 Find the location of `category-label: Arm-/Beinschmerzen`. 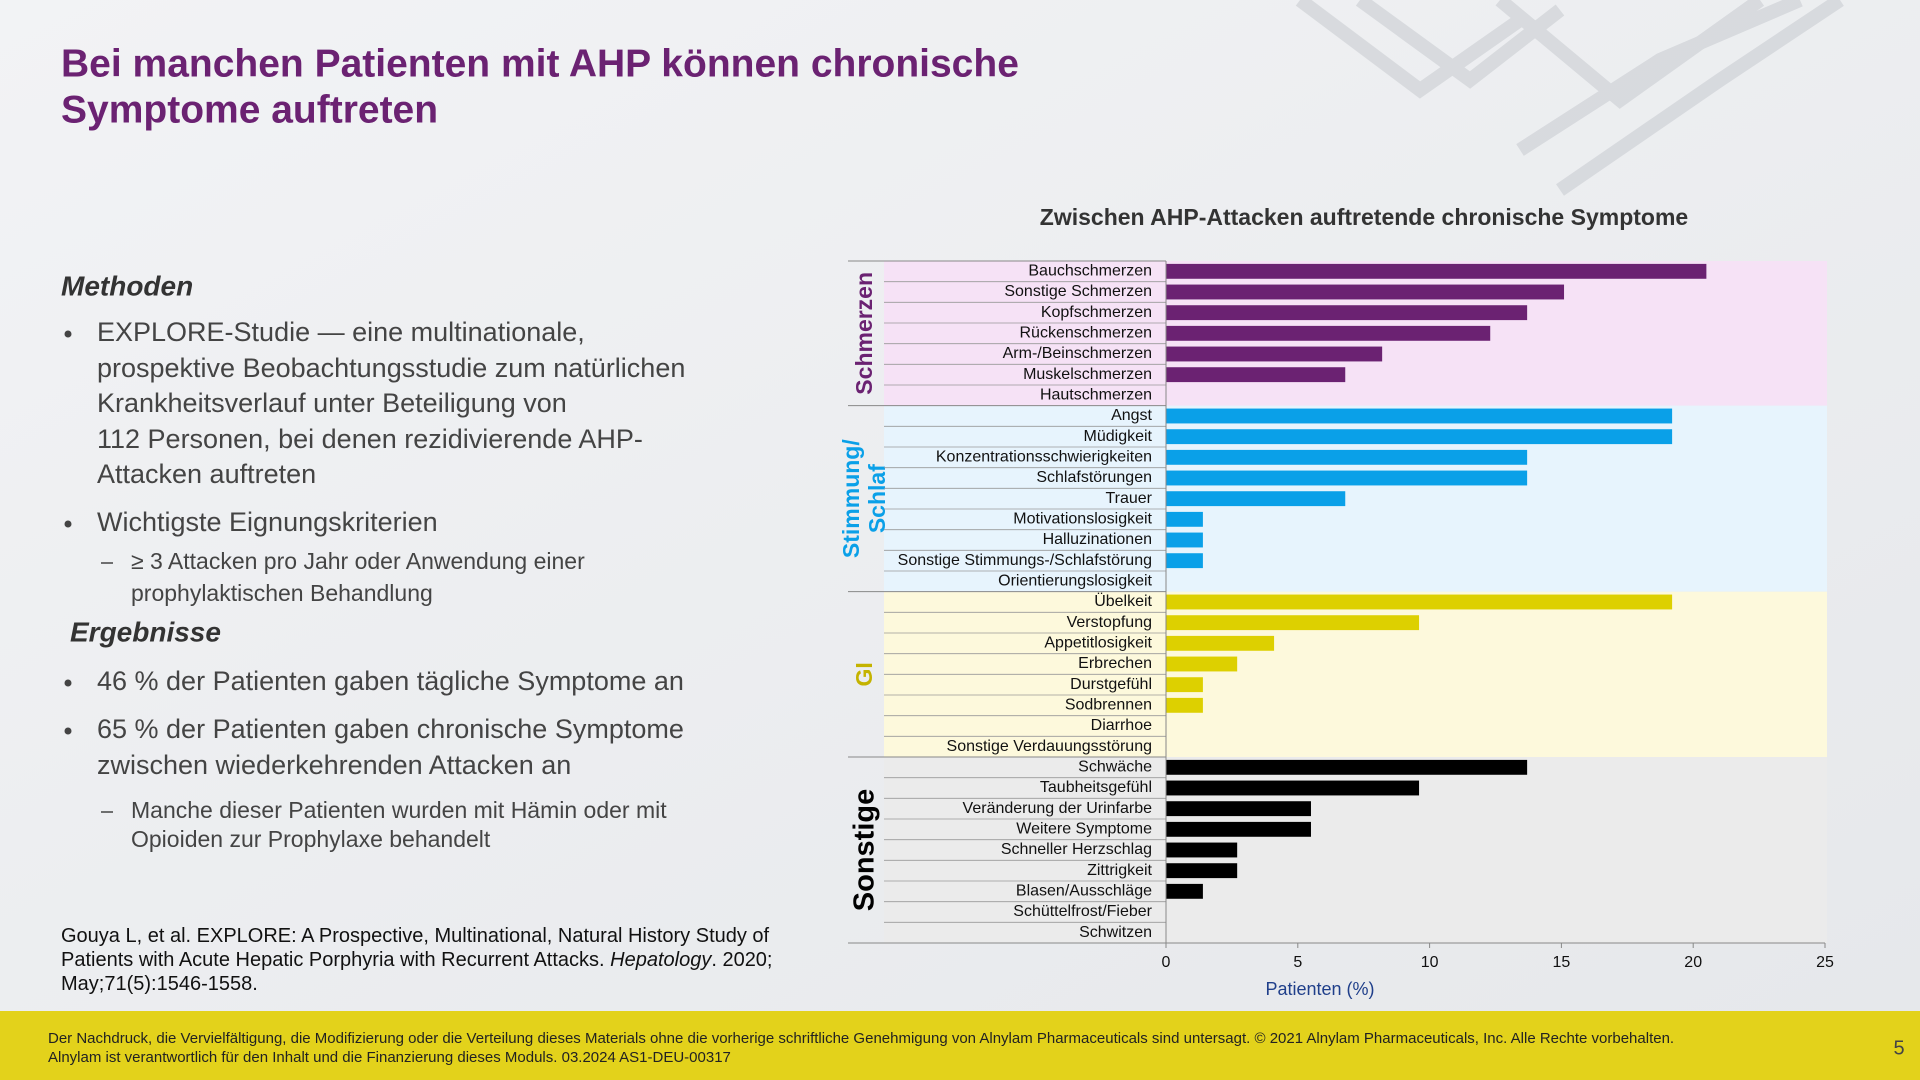

category-label: Arm-/Beinschmerzen is located at coordinates (1077, 353).